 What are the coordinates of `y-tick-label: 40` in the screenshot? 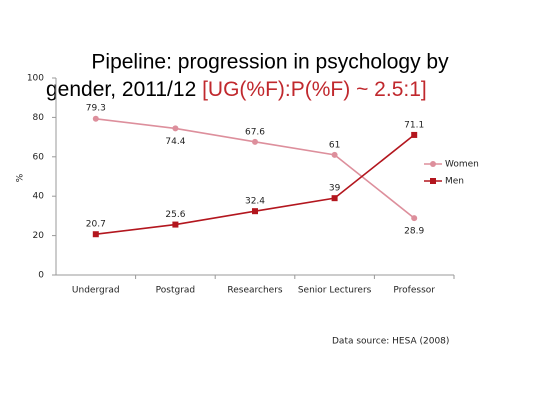 It's located at (39, 197).